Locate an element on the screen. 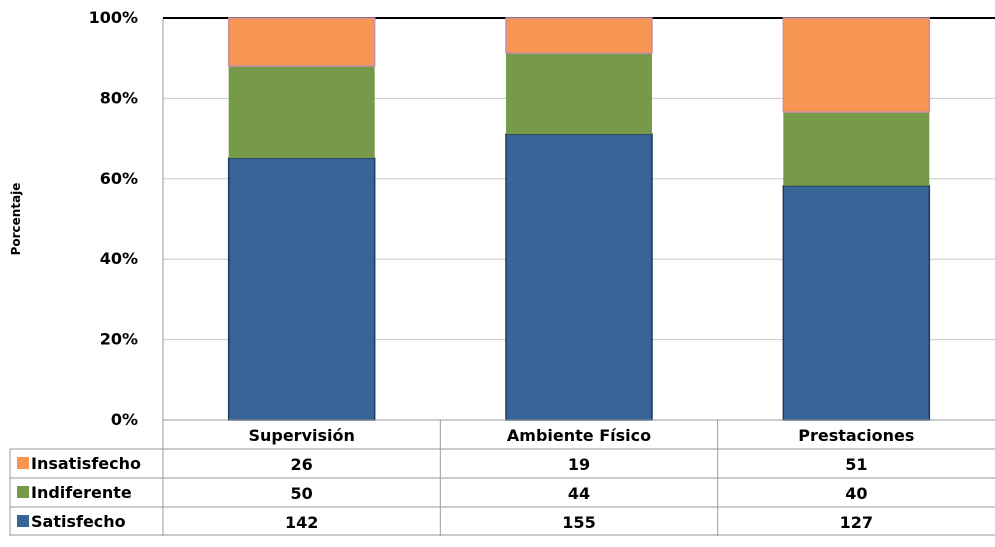 The height and width of the screenshot is (547, 995). legend-label: Indiferente is located at coordinates (81, 492).